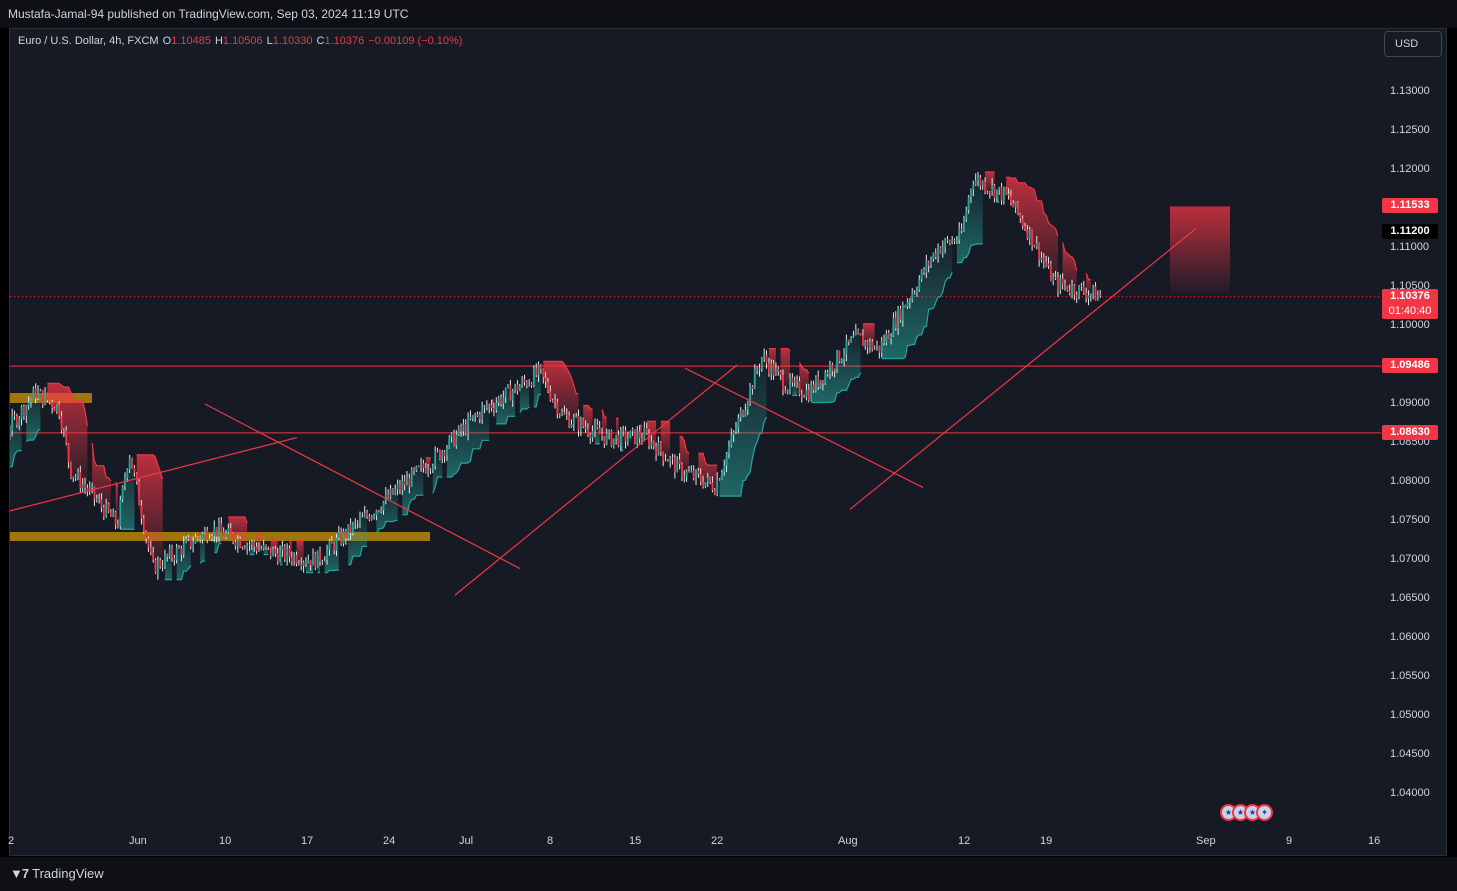 The height and width of the screenshot is (891, 1457). What do you see at coordinates (1264, 812) in the screenshot?
I see `eu-flag-icon: ✦` at bounding box center [1264, 812].